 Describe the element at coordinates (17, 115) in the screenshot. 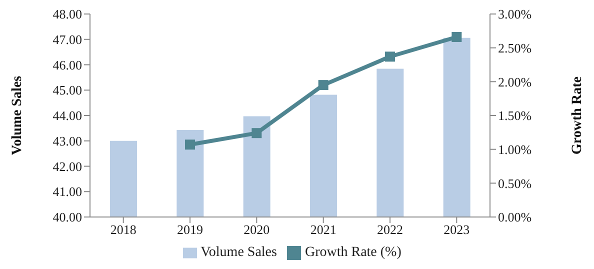

I see `y-axis-title: Volume Sales` at that location.